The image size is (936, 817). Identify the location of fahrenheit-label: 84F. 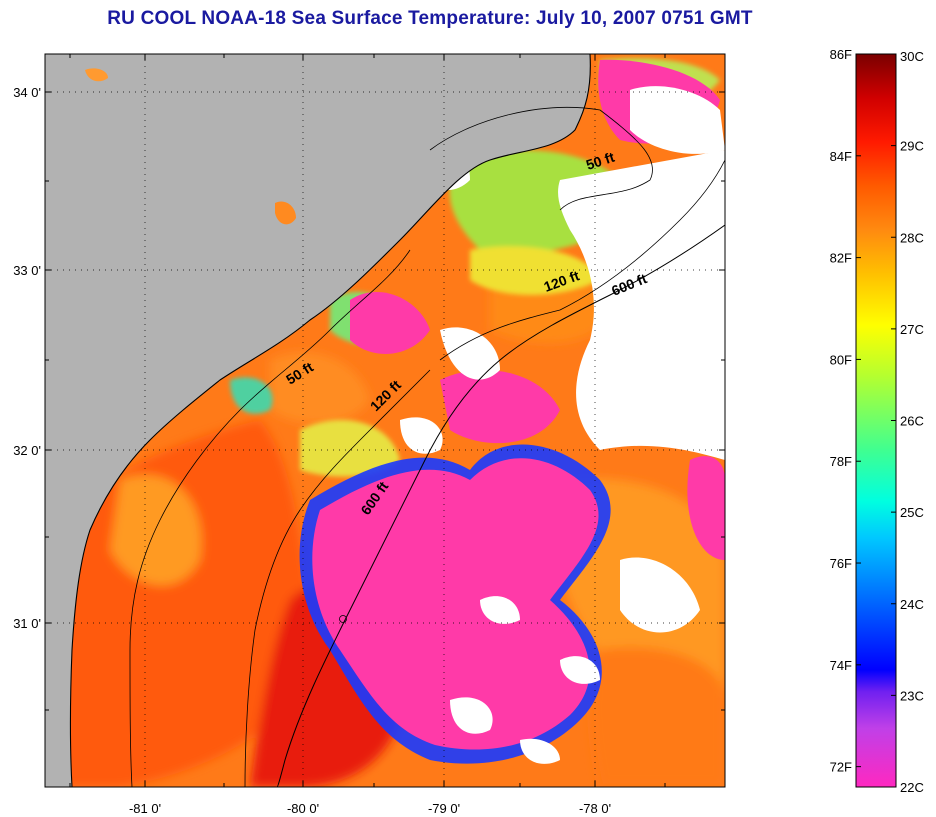
(841, 156).